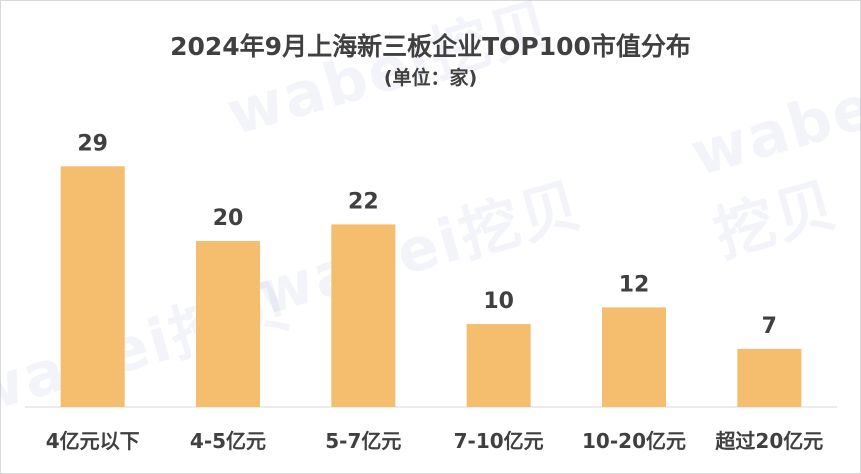  What do you see at coordinates (363, 201) in the screenshot?
I see `data-label: 22` at bounding box center [363, 201].